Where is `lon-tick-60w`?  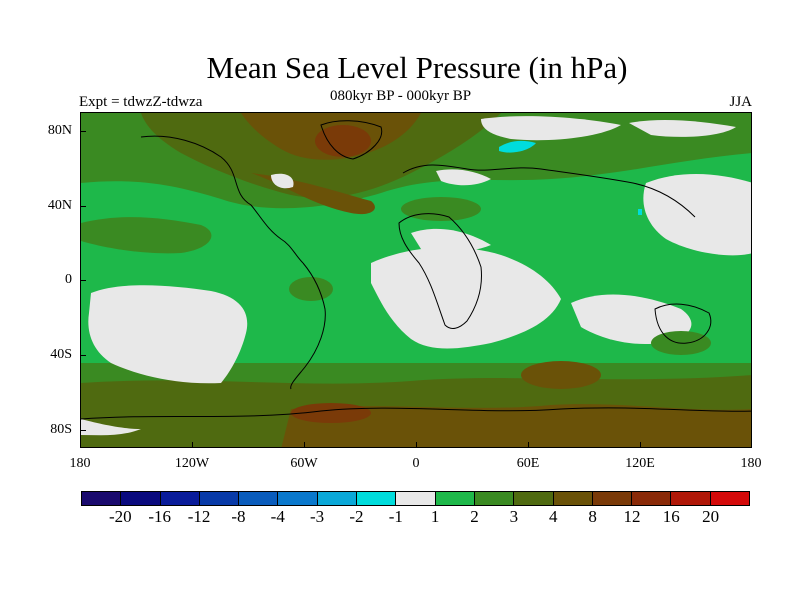 lon-tick-60w is located at coordinates (304, 445).